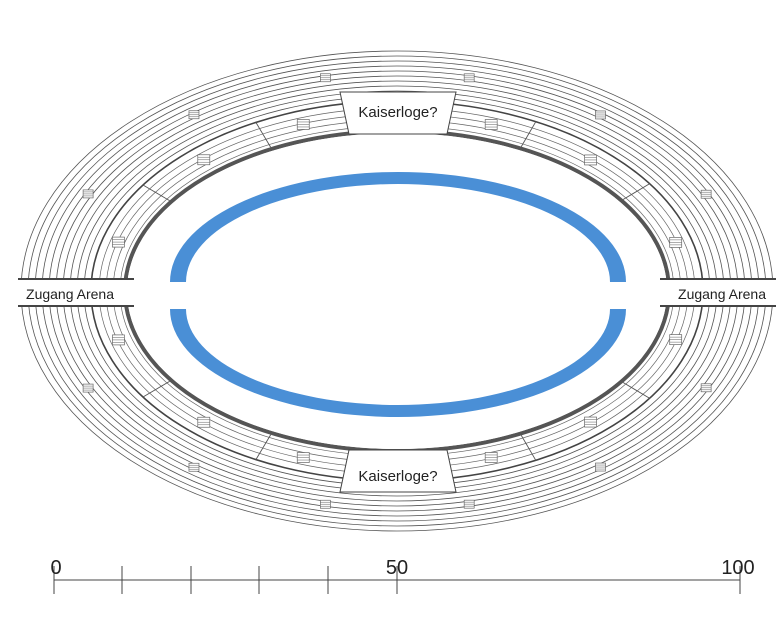 Image resolution: width=776 pixels, height=633 pixels. Describe the element at coordinates (397, 568) in the screenshot. I see `scale-label-50: 50` at that location.